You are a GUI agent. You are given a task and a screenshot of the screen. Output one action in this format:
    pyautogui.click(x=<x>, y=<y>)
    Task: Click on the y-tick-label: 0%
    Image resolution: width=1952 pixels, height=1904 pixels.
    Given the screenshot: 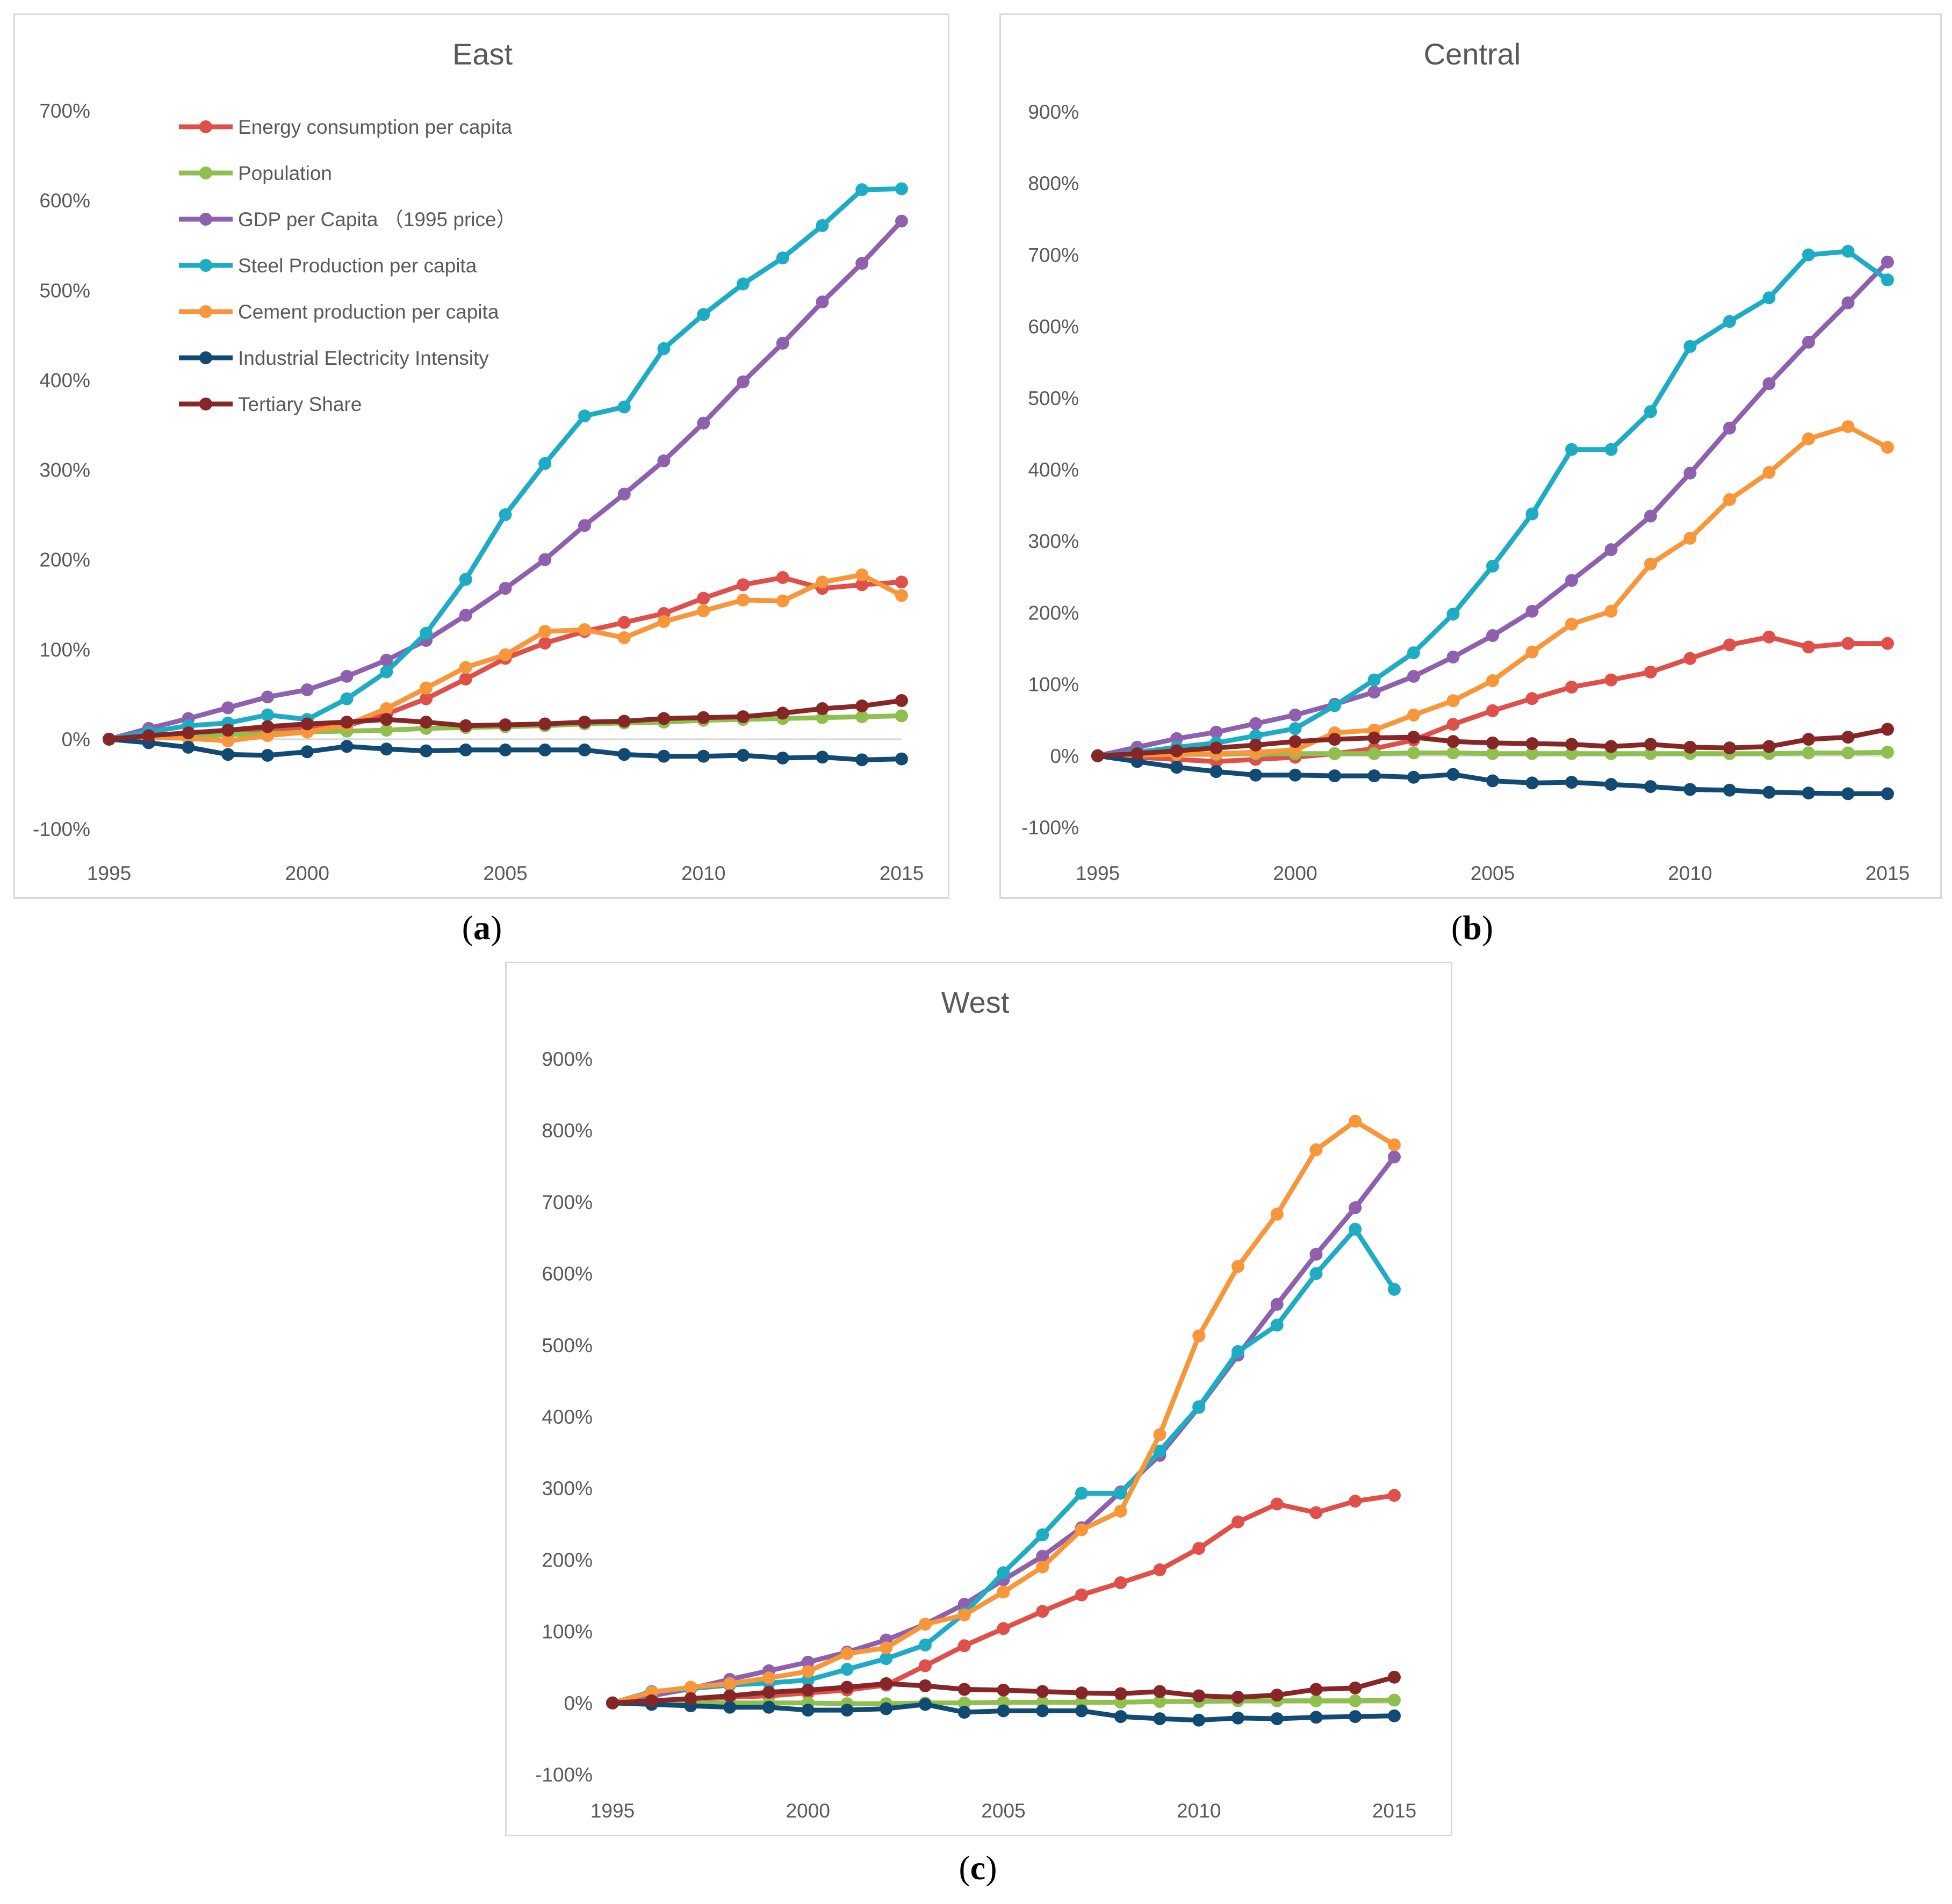 What is the action you would take?
    pyautogui.click(x=1064, y=756)
    